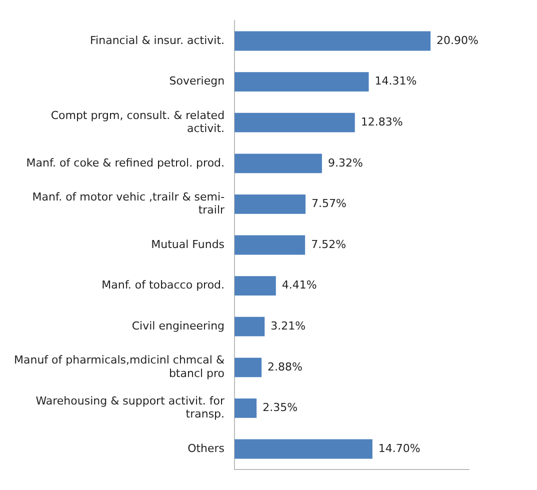 The height and width of the screenshot is (490, 537). I want to click on y-tick-label: Manf. of coke & refined petrol. prod., so click(125, 163).